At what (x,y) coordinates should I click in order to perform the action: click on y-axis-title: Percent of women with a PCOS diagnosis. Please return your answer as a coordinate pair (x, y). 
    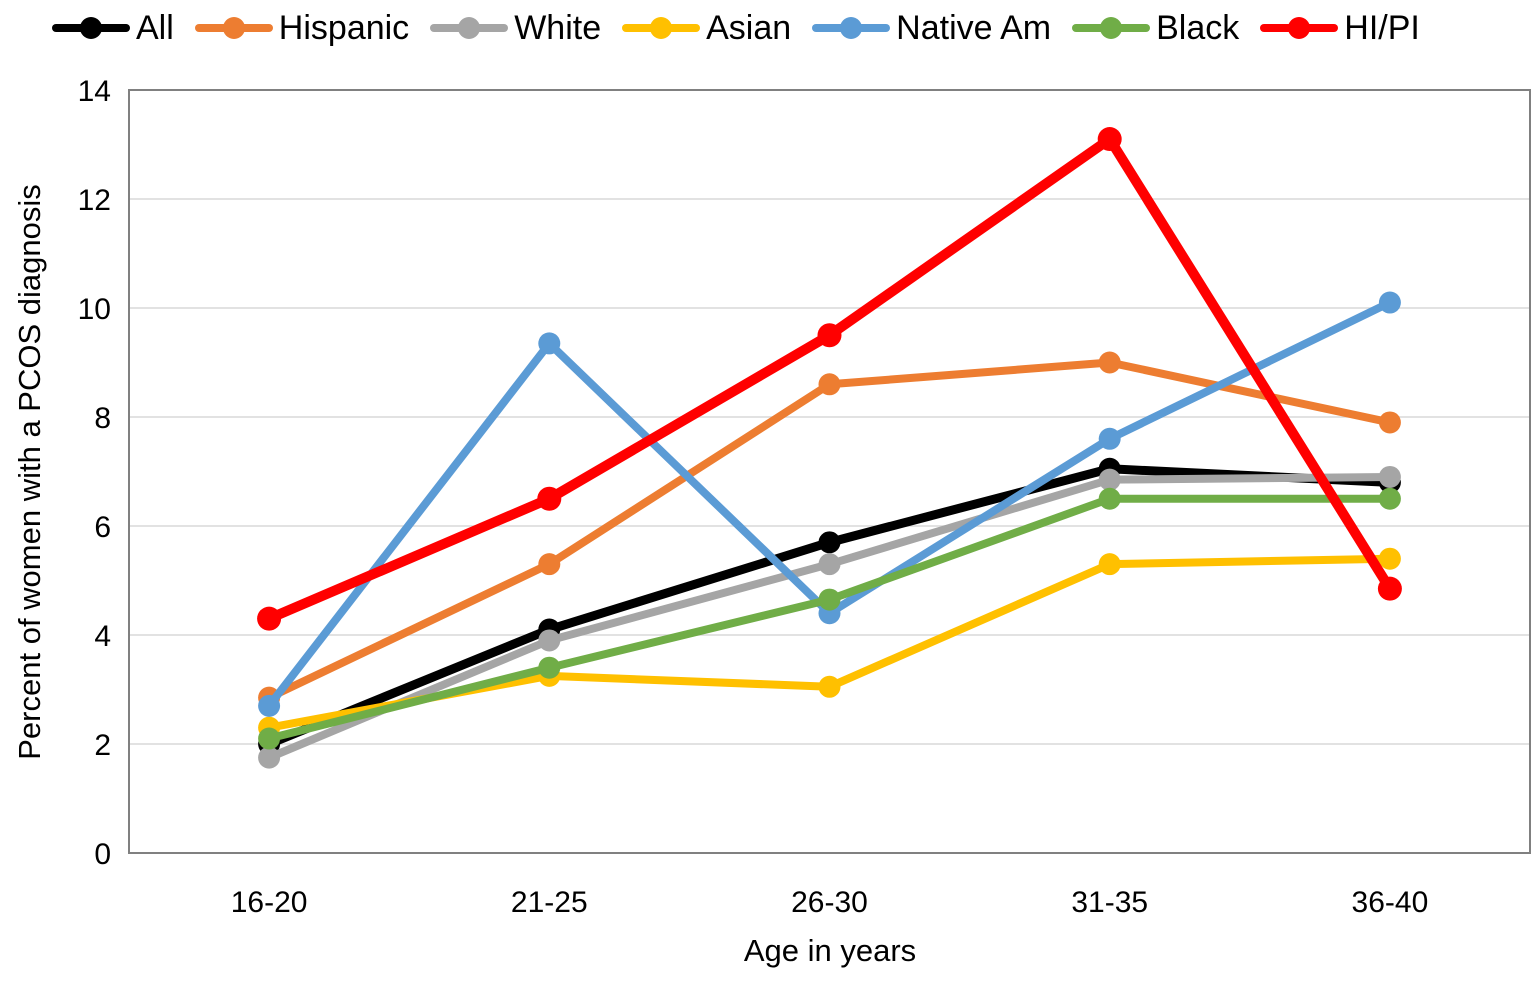
    Looking at the image, I should click on (29, 472).